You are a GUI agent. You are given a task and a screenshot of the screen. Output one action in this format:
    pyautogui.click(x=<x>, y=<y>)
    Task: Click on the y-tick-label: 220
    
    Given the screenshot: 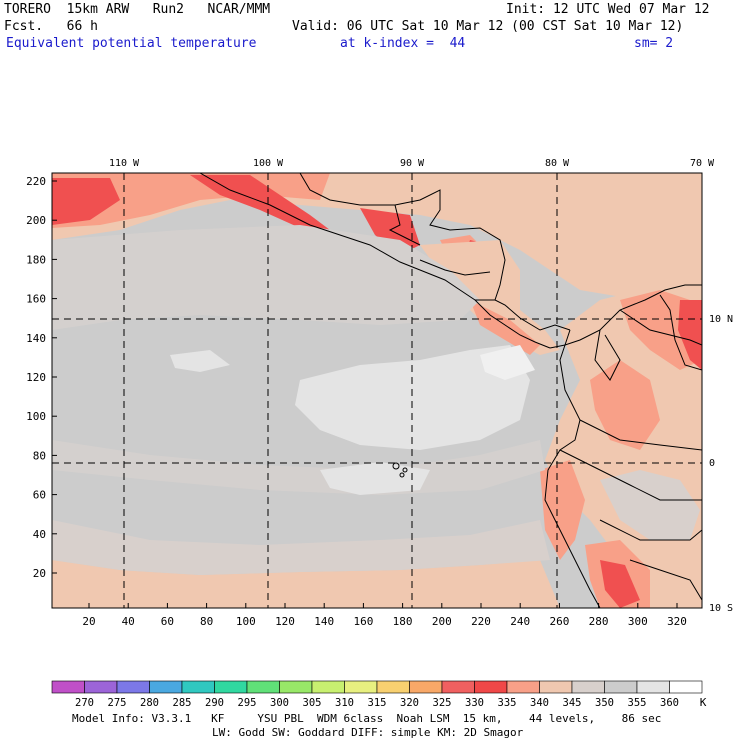 What is the action you would take?
    pyautogui.click(x=36, y=181)
    